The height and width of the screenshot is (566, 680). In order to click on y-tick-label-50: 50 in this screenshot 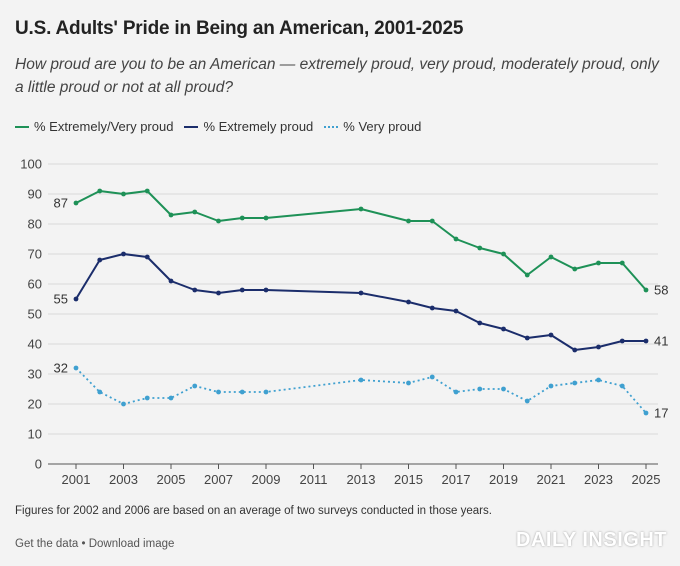, I will do `click(35, 314)`.